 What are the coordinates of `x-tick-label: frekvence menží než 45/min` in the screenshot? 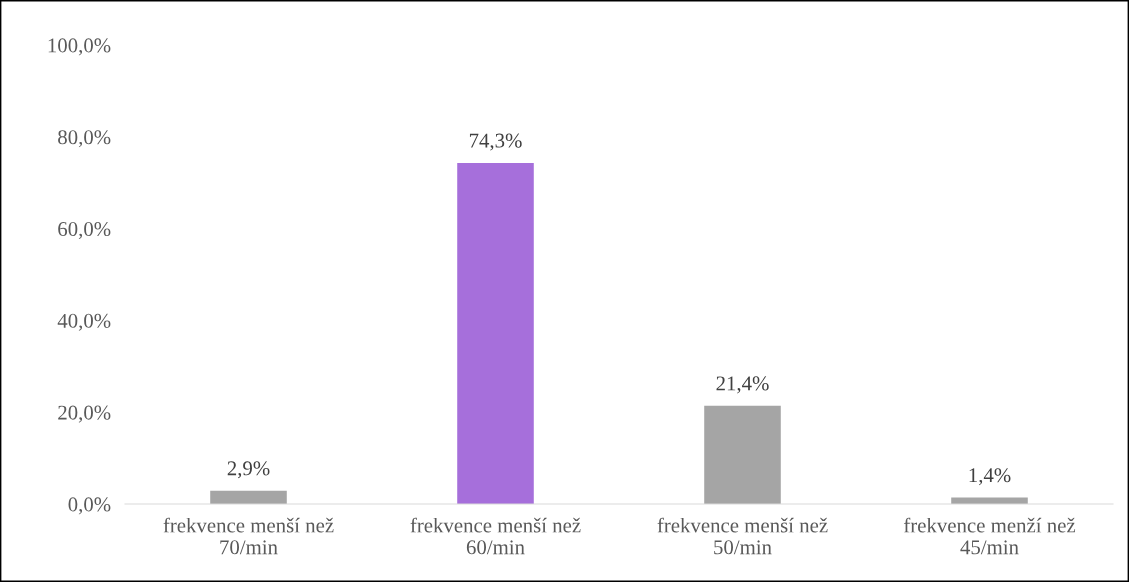 It's located at (989, 536).